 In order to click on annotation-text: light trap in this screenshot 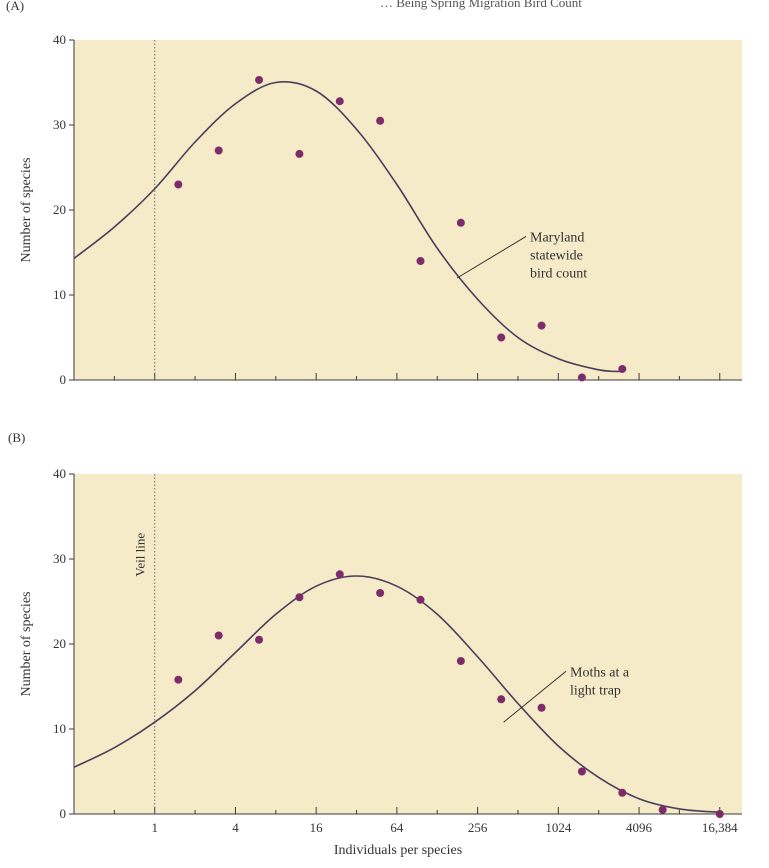, I will do `click(595, 690)`.